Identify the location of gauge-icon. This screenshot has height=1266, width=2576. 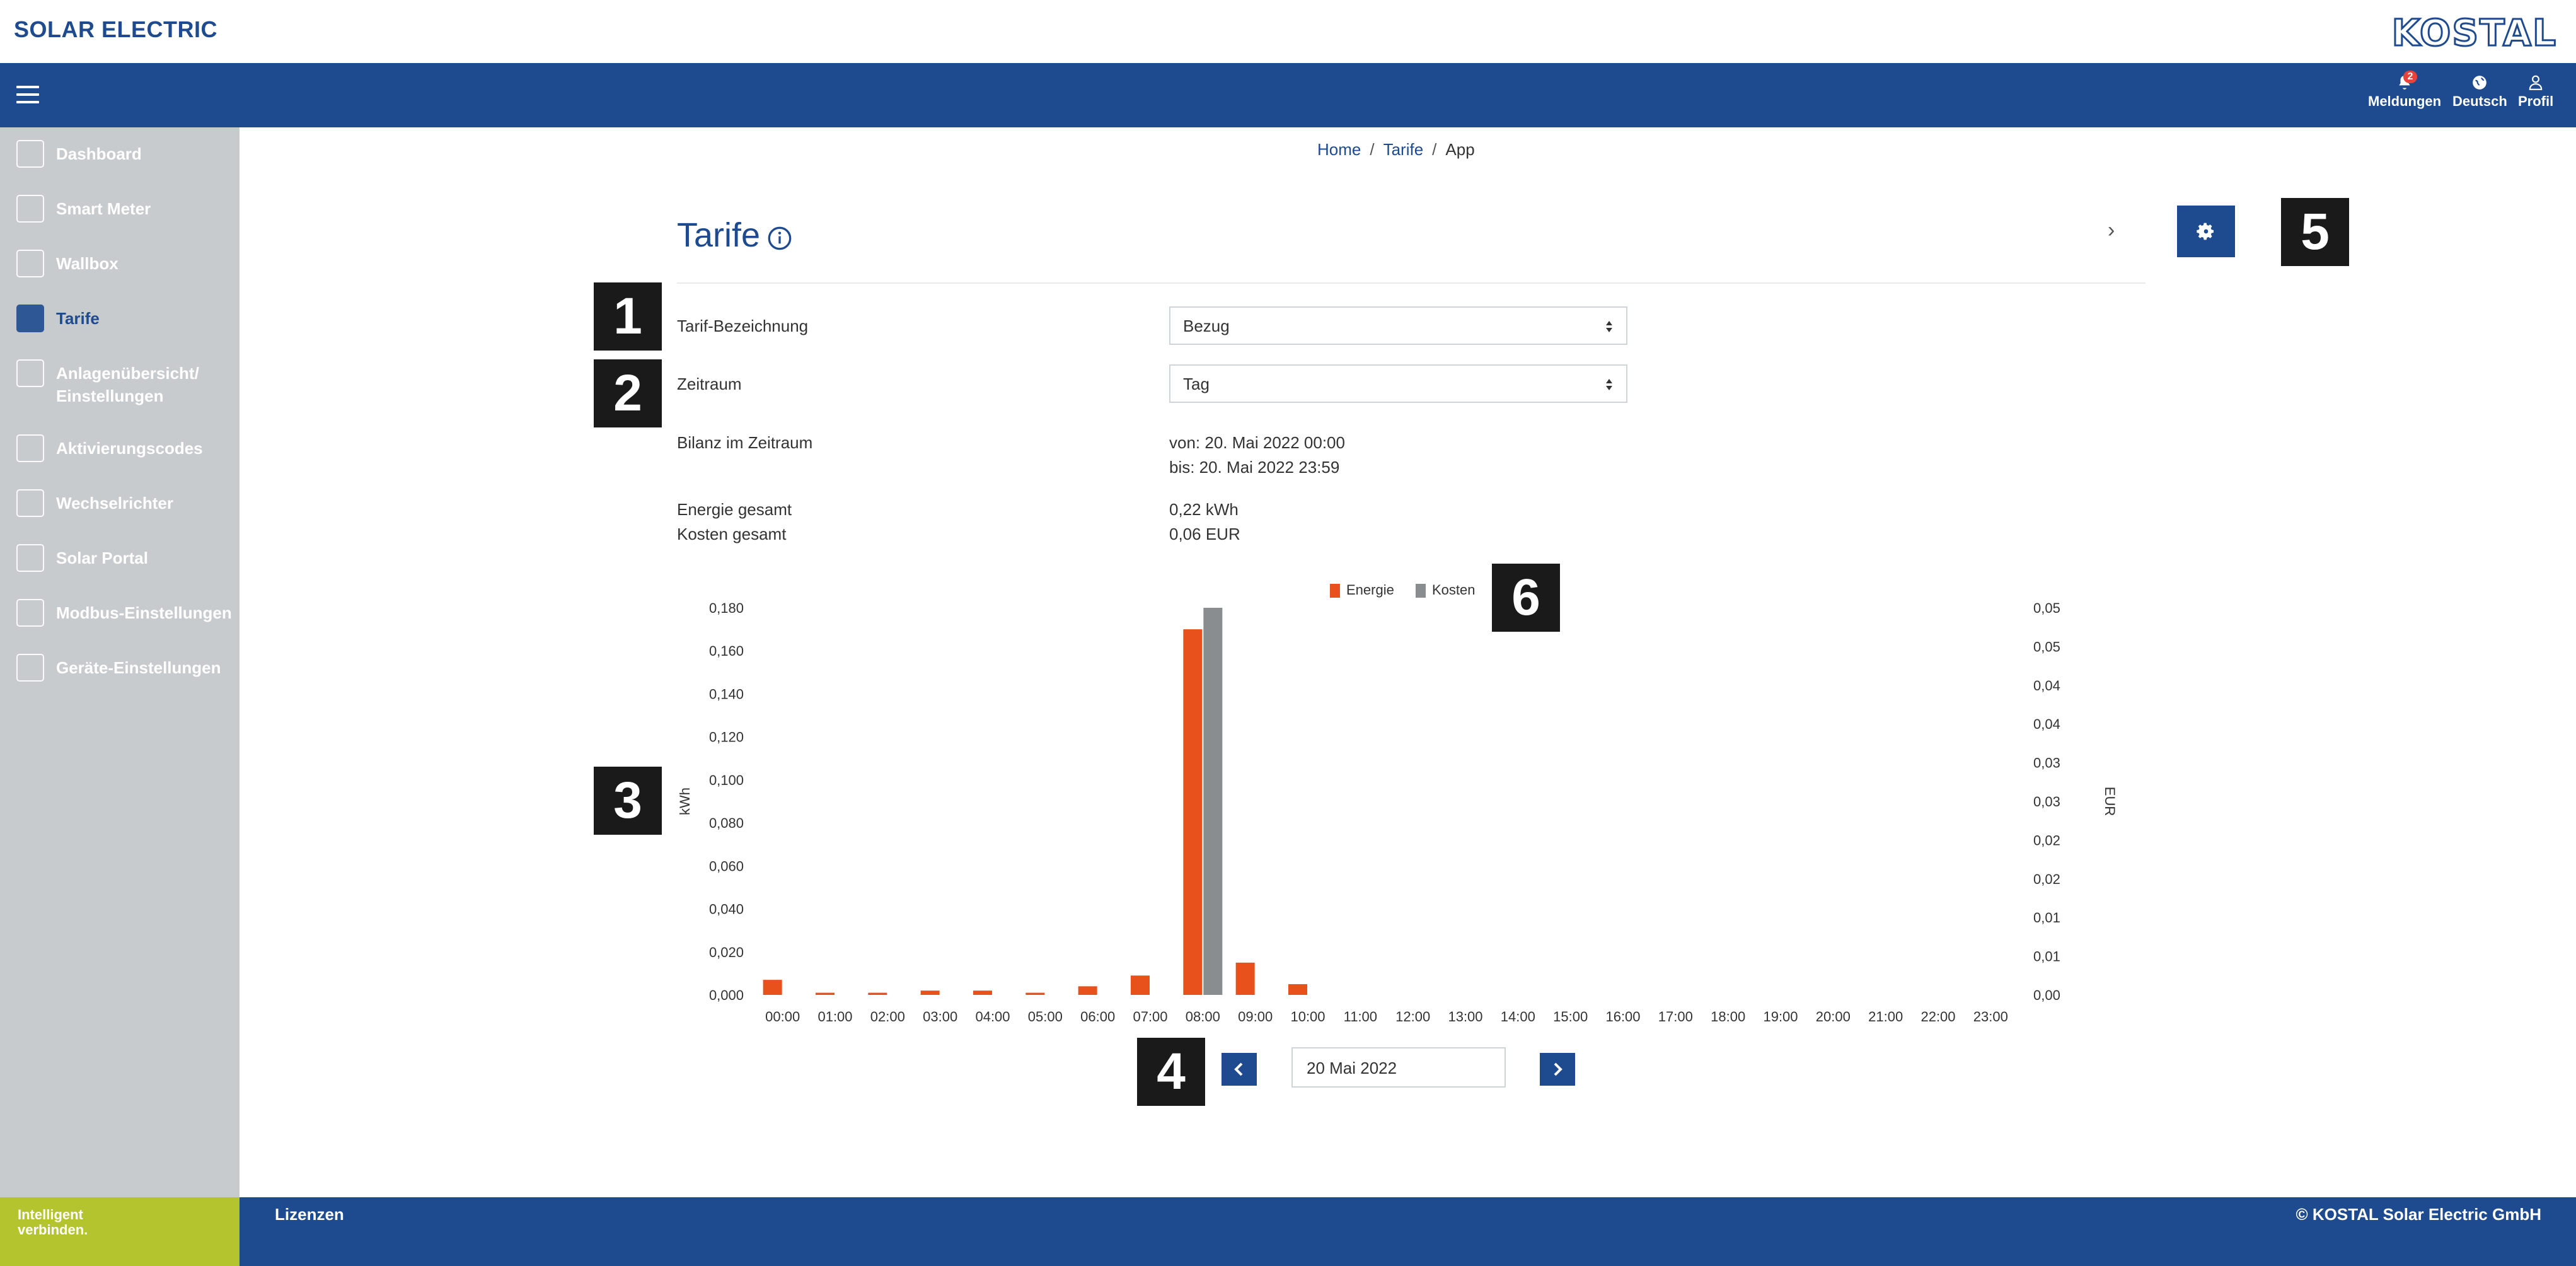
(30, 154).